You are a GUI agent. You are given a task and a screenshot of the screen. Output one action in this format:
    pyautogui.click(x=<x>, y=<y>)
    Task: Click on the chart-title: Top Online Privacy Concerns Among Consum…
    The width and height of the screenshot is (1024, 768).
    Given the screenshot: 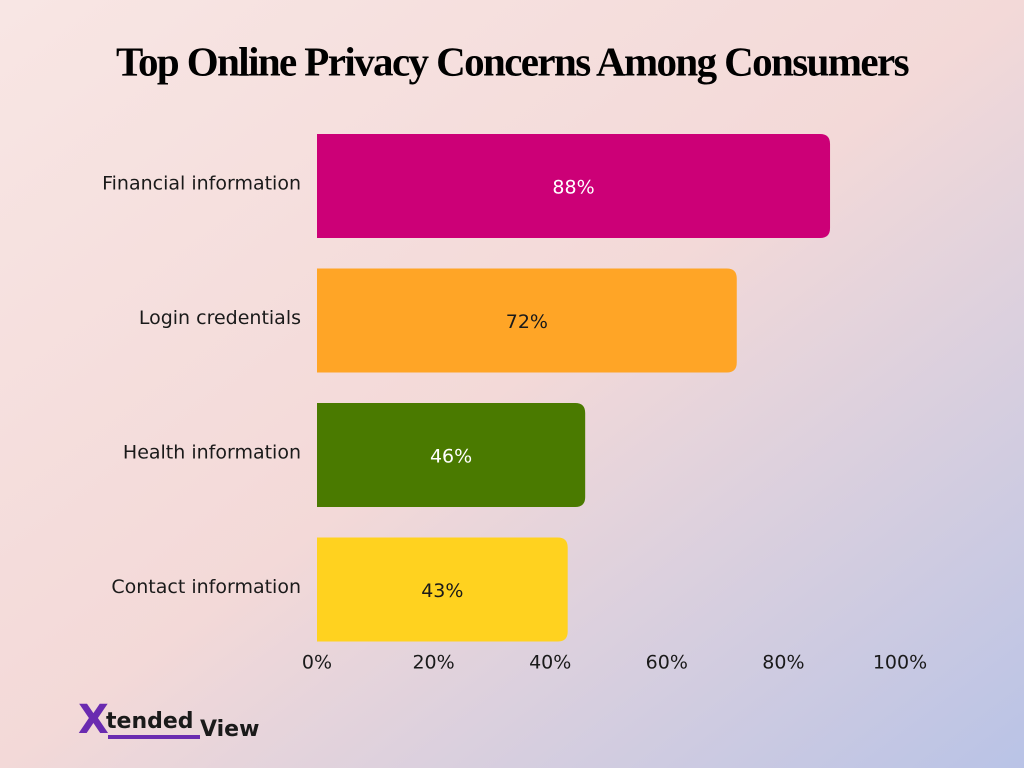 What is the action you would take?
    pyautogui.click(x=512, y=61)
    